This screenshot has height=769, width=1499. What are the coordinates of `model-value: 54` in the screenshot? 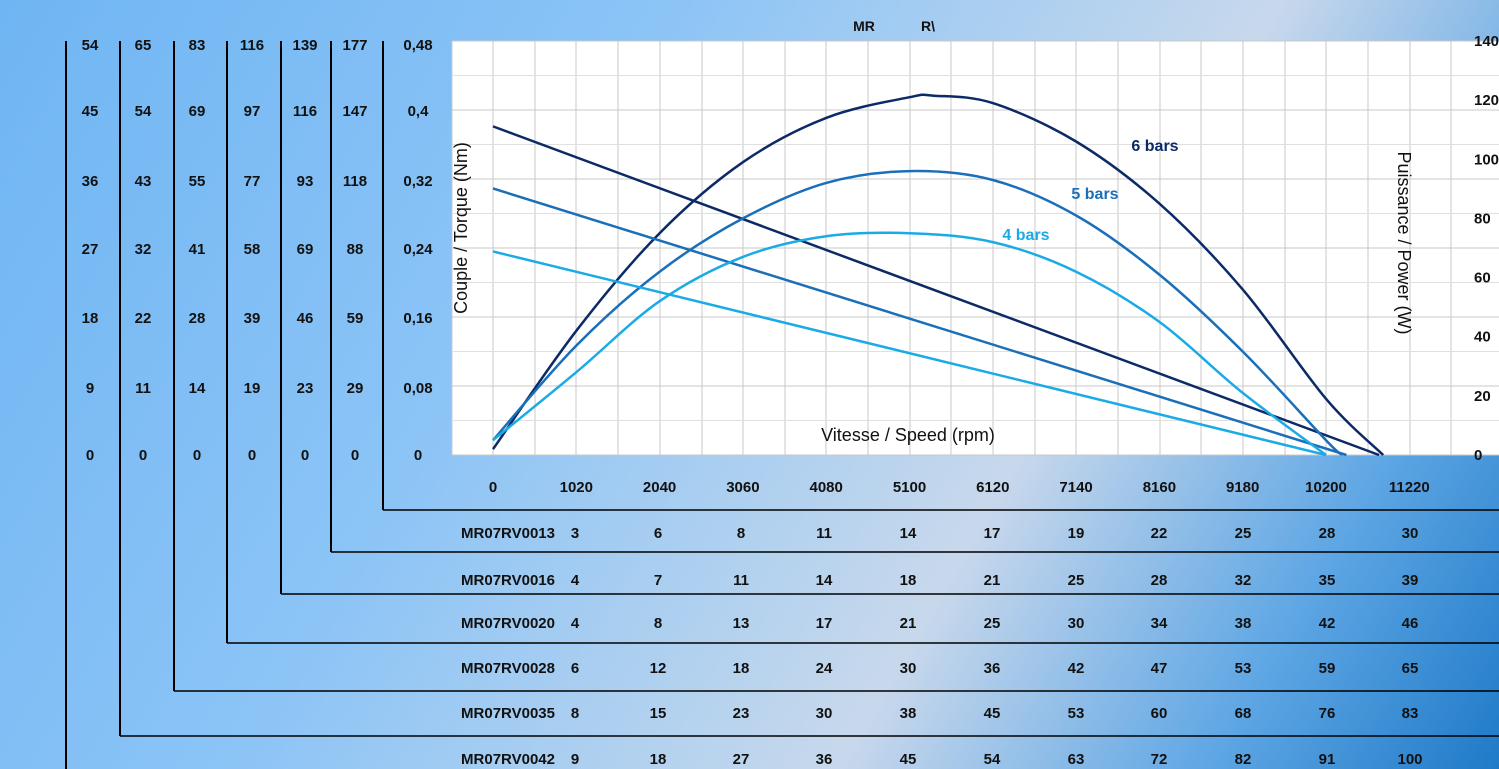 It's located at (992, 759).